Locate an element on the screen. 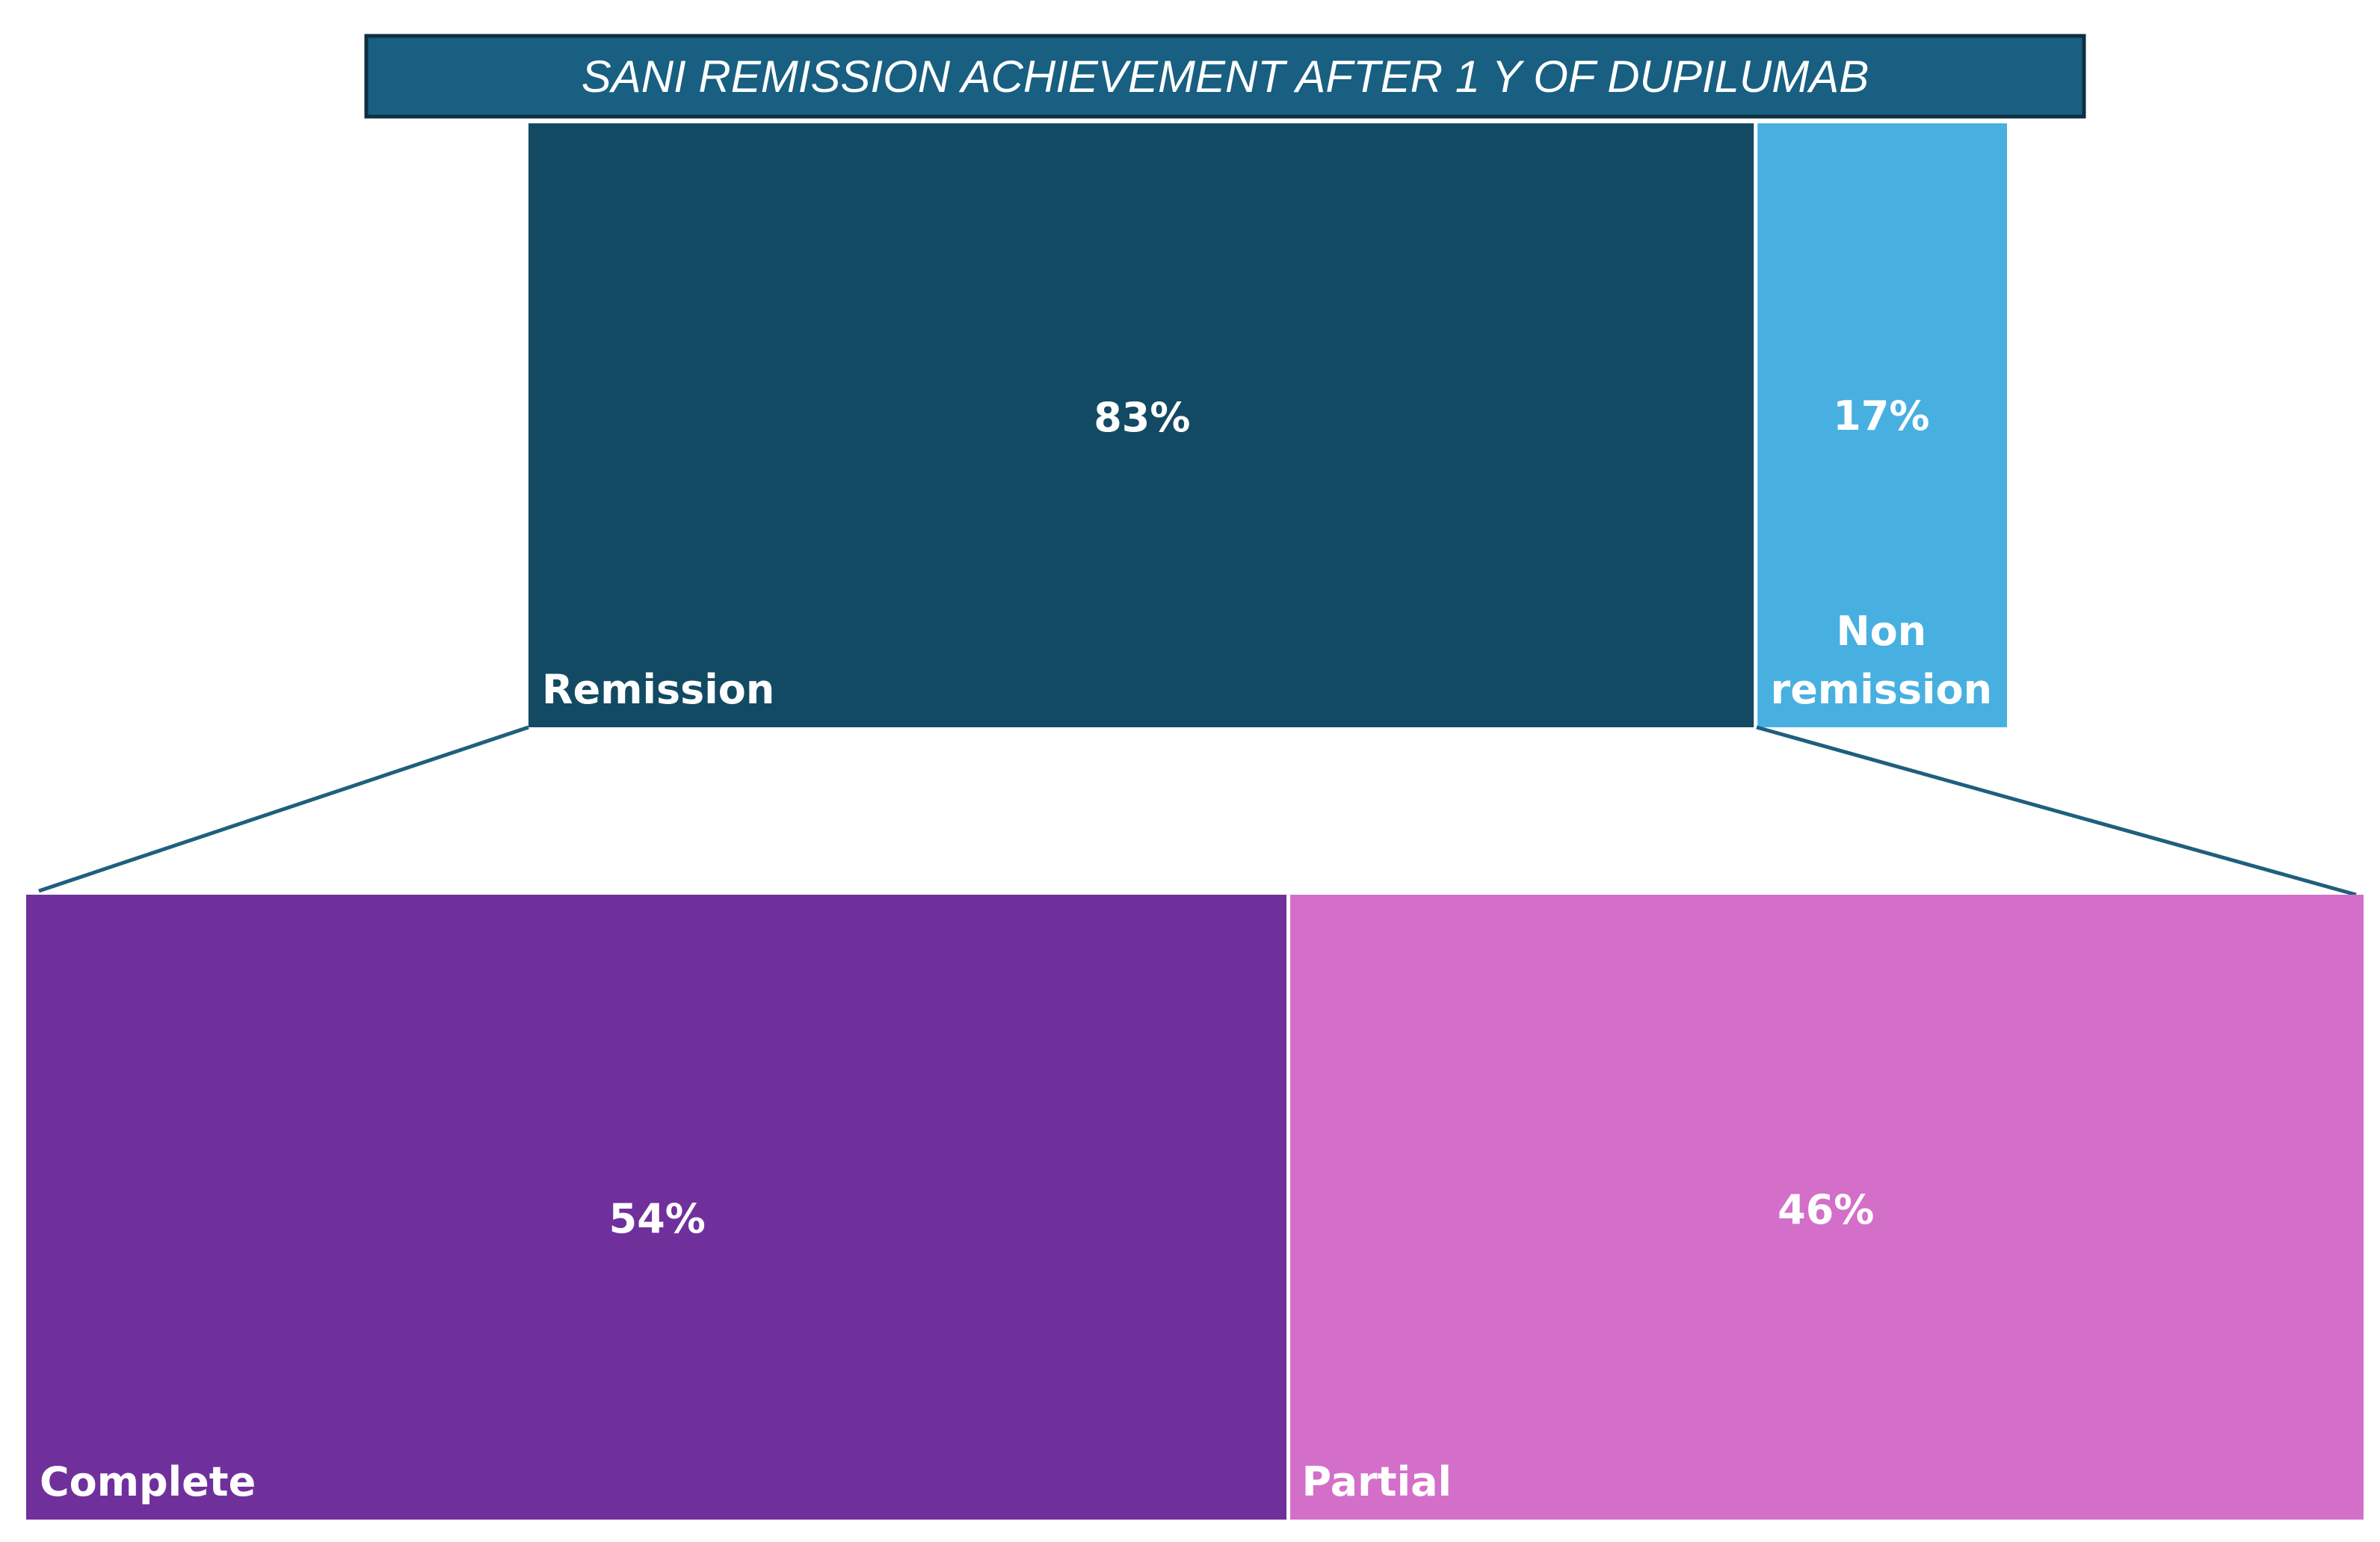 The height and width of the screenshot is (1542, 2380). category-label-remission: Remission is located at coordinates (658, 689).